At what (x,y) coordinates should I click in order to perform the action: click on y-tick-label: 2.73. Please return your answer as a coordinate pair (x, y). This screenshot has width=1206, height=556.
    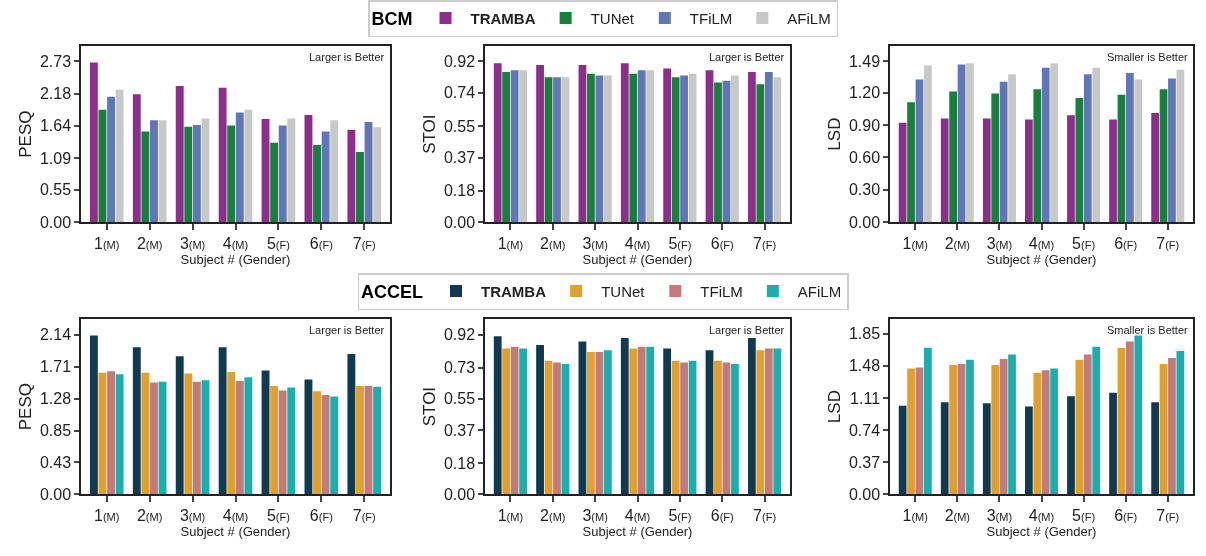
    Looking at the image, I should click on (55, 61).